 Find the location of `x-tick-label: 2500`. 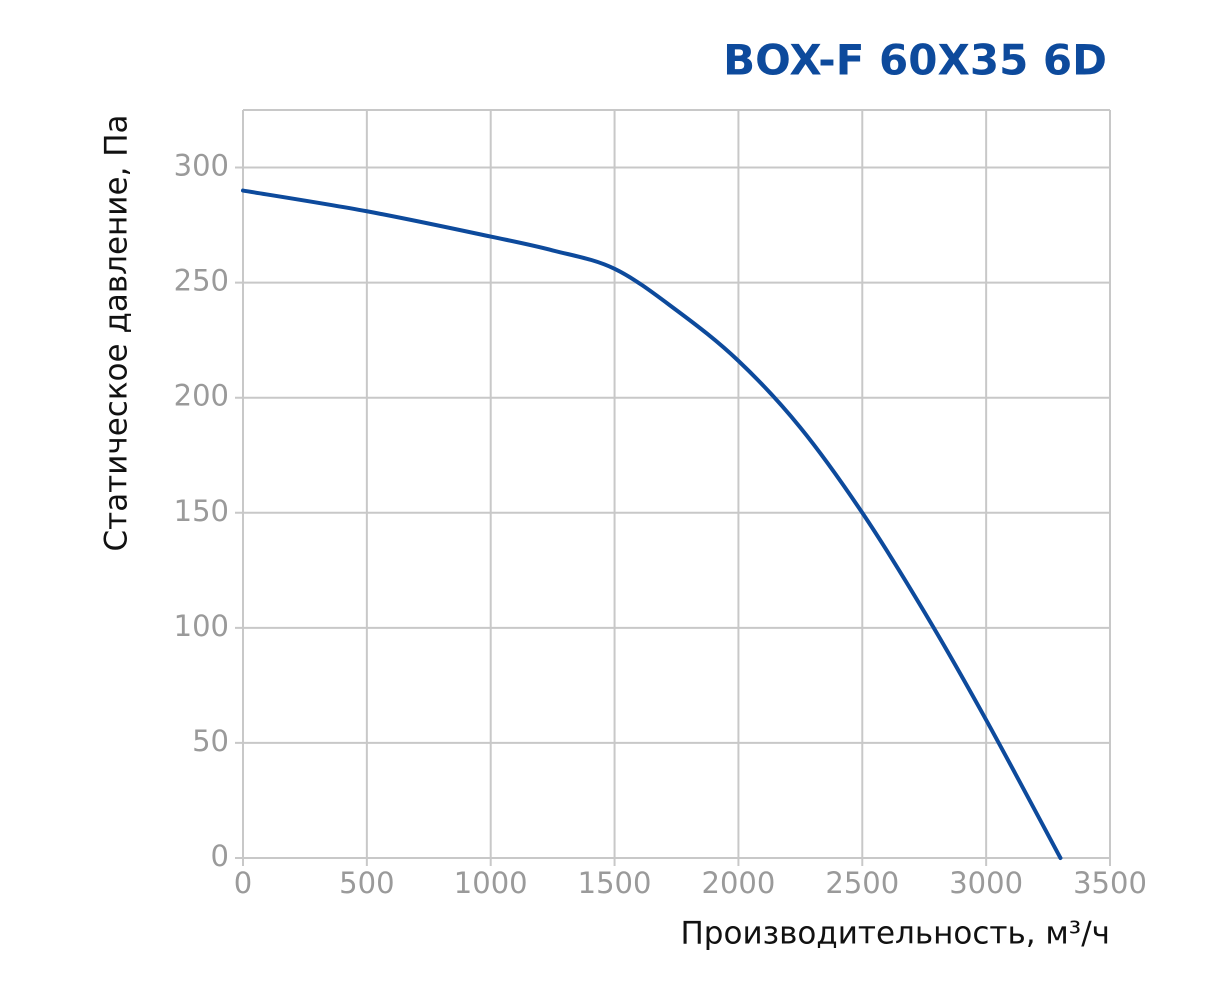

x-tick-label: 2500 is located at coordinates (862, 883).